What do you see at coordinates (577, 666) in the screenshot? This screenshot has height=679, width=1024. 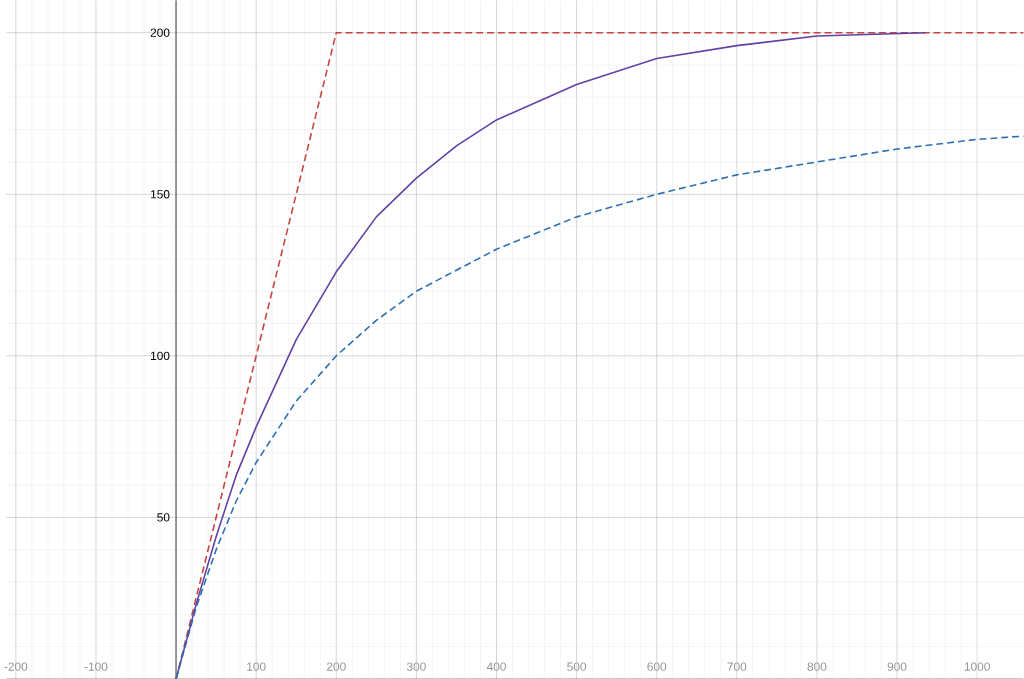 I see `x-tick-label: 500` at bounding box center [577, 666].